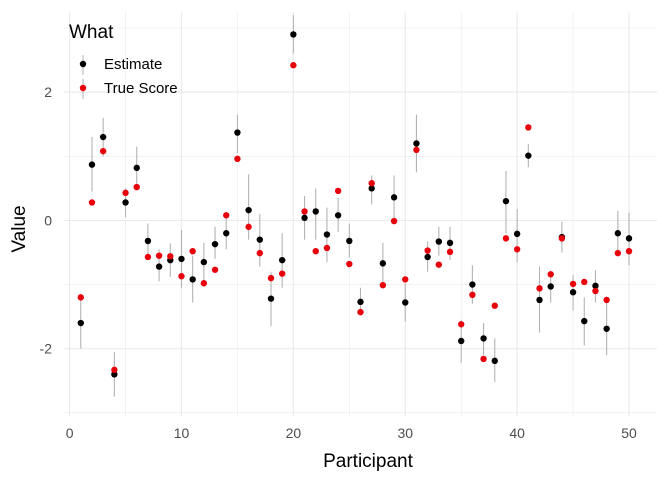 The height and width of the screenshot is (480, 672). Describe the element at coordinates (133, 64) in the screenshot. I see `legend-label-estimate: Estimate` at that location.